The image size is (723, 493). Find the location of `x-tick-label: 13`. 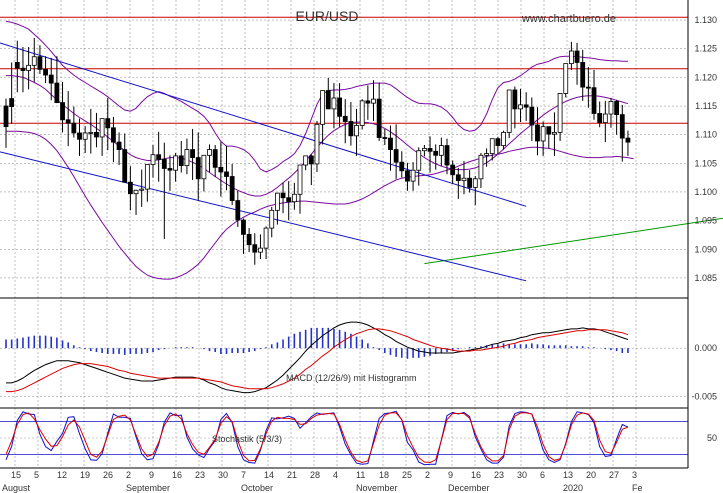

x-tick-label: 13 is located at coordinates (568, 475).